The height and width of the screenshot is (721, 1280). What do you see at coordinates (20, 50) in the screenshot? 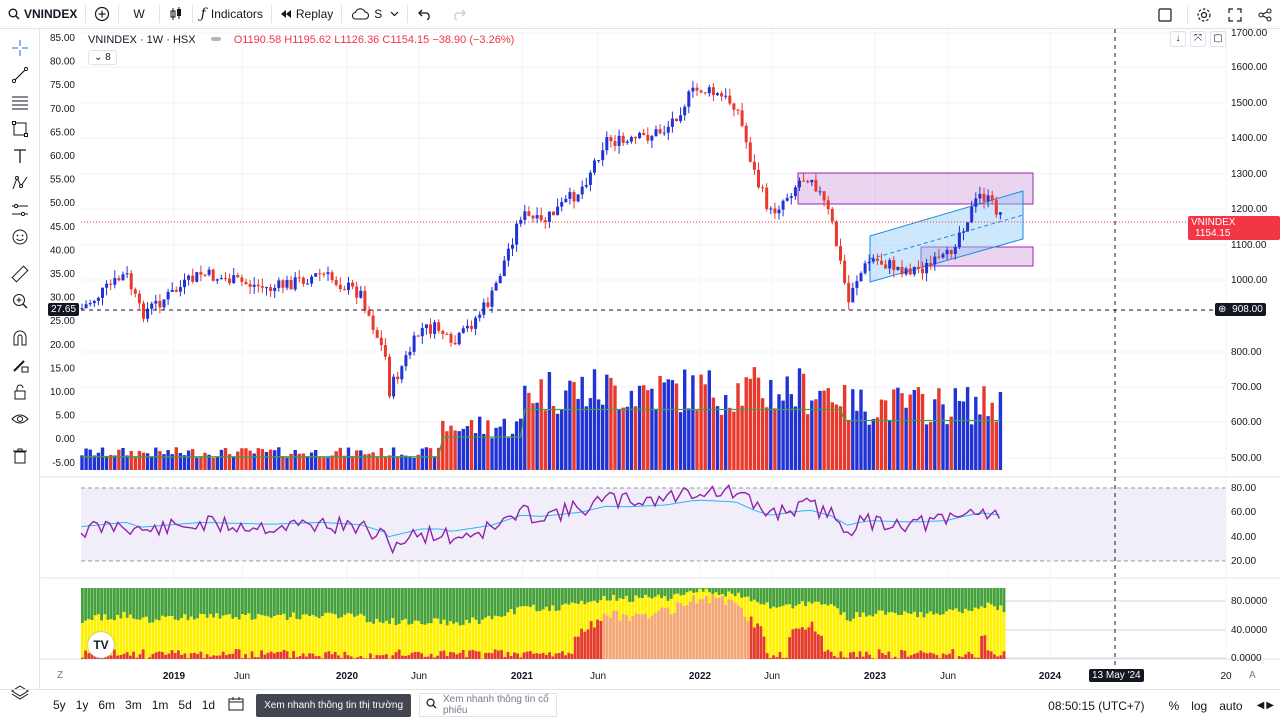
I see `crosshair-tool` at bounding box center [20, 50].